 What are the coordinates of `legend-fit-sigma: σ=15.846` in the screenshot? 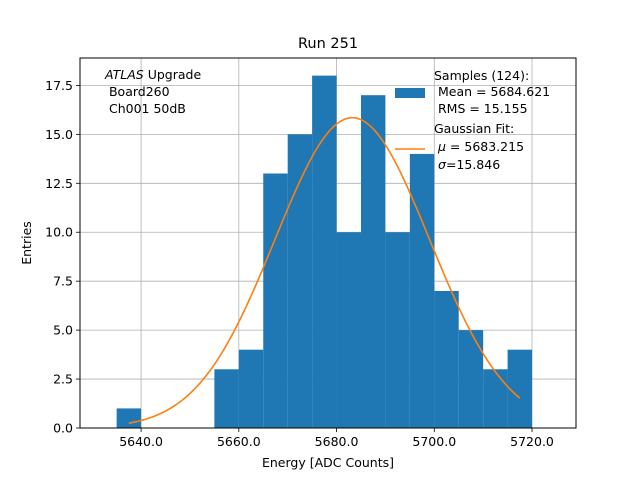 It's located at (469, 164).